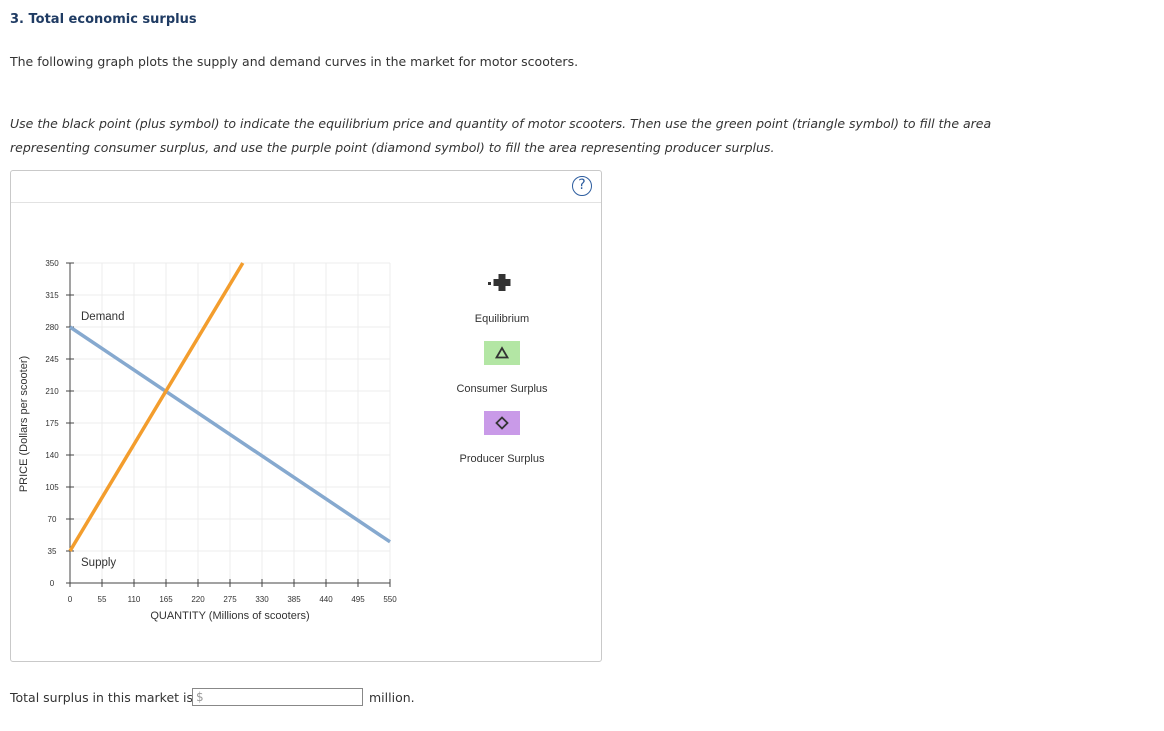 The image size is (1164, 731). Describe the element at coordinates (390, 599) in the screenshot. I see `x-tick-label: 550` at that location.